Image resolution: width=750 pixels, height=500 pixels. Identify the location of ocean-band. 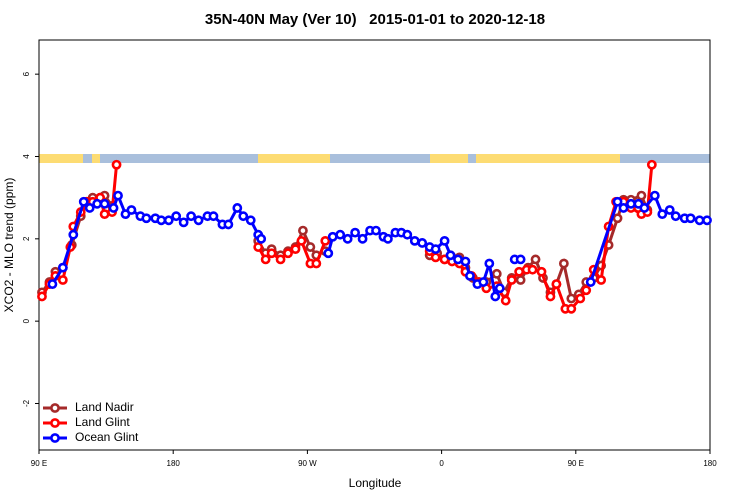
(374, 158).